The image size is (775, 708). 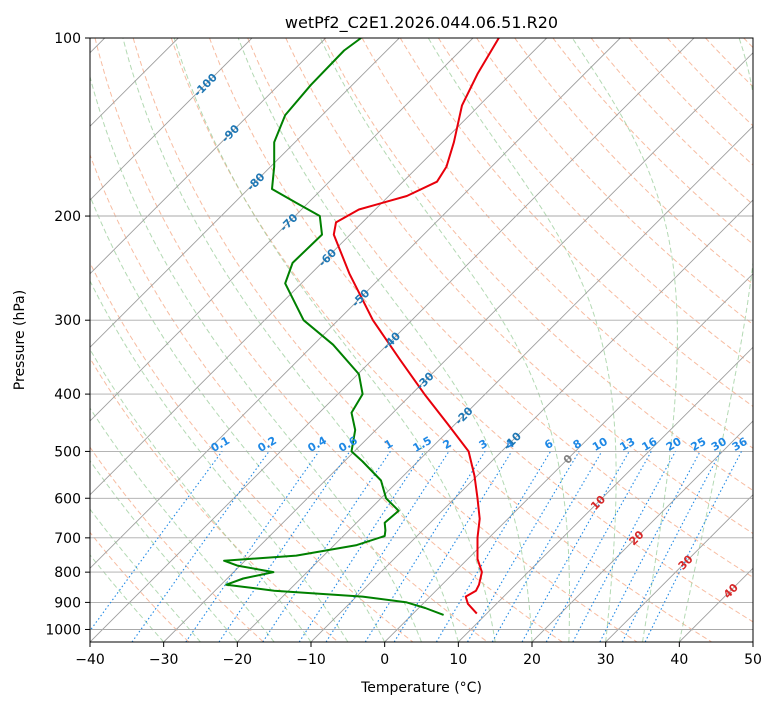 What do you see at coordinates (421, 23) in the screenshot?
I see `chart-title: wetPf2_C2E1.2026.044.06.51.R20` at bounding box center [421, 23].